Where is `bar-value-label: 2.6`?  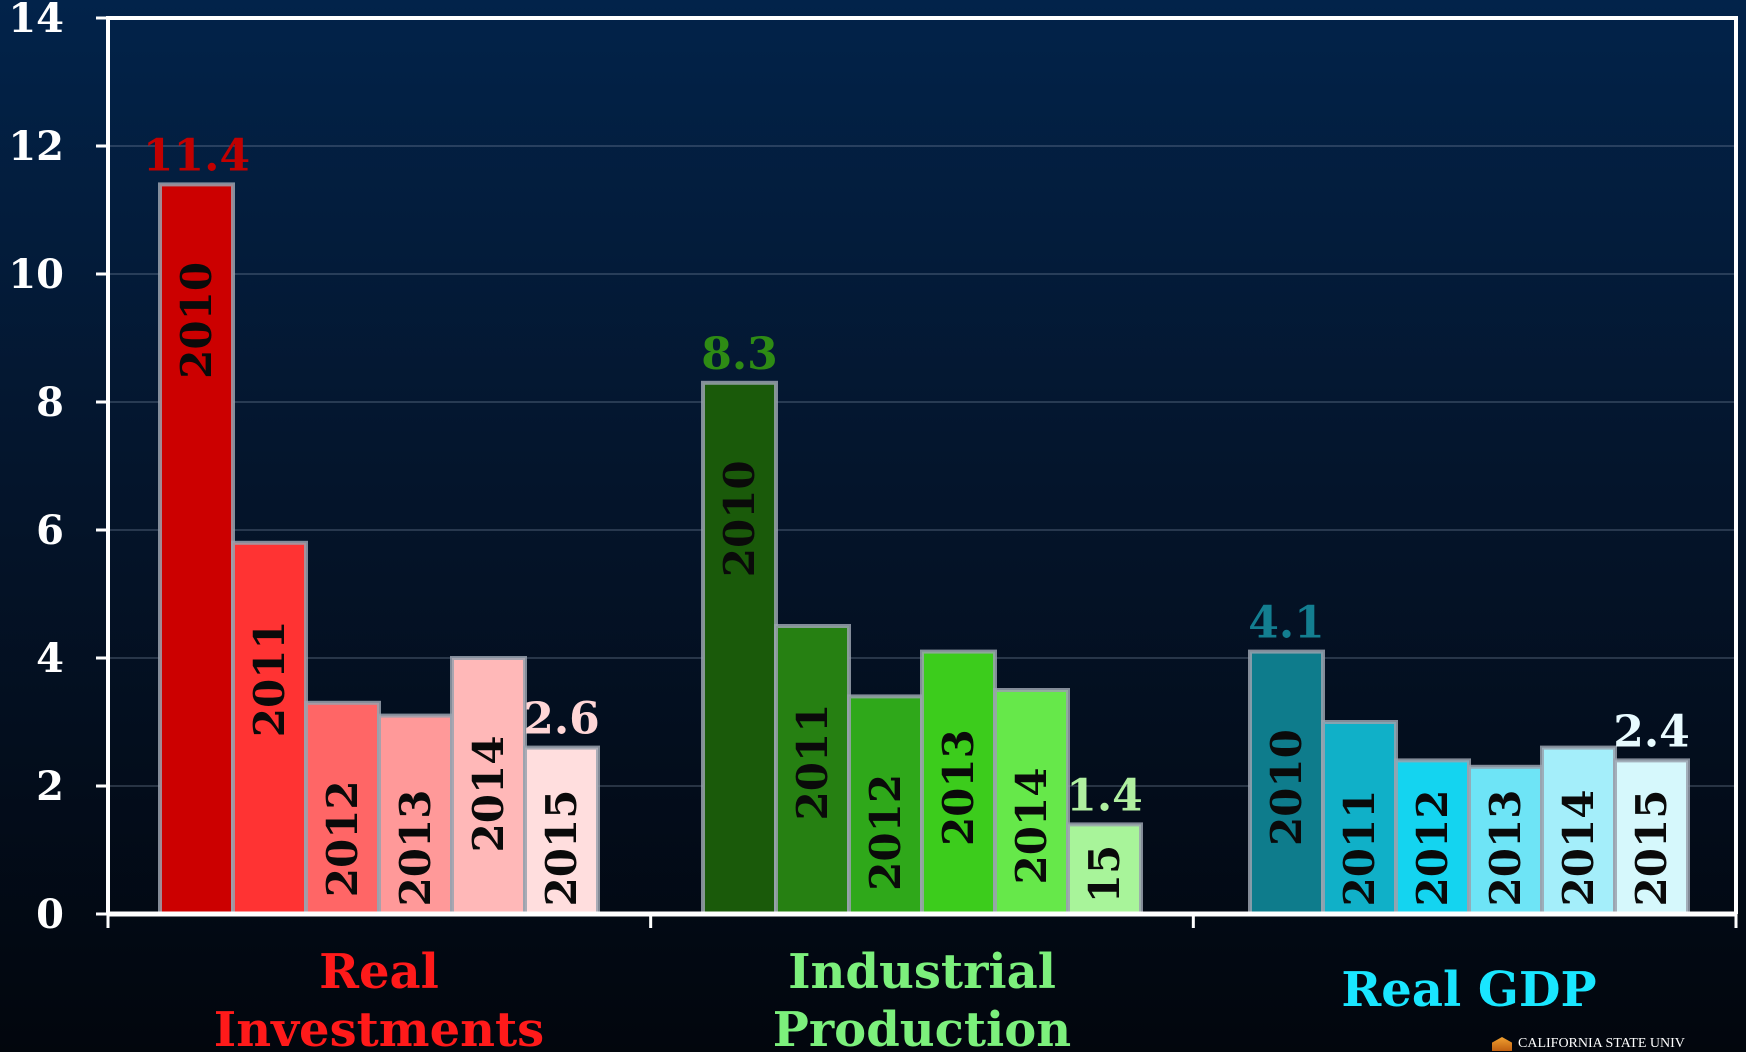
bar-value-label: 2.6 is located at coordinates (561, 719).